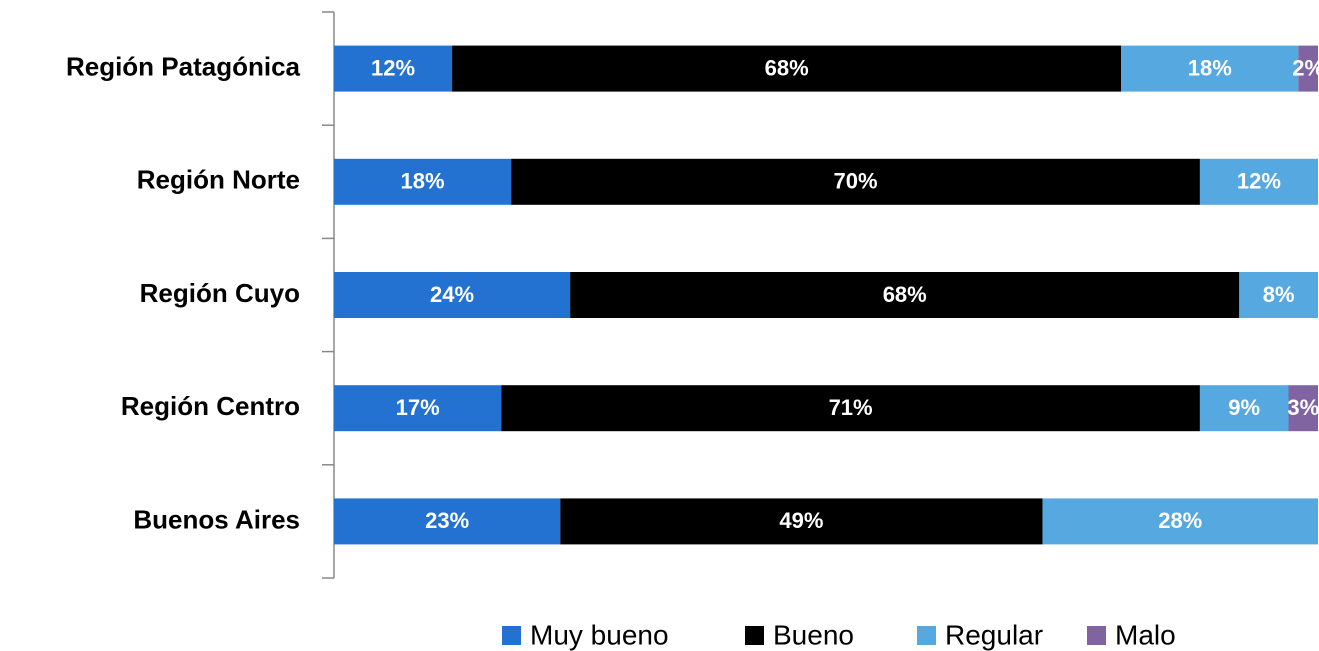 This screenshot has height=651, width=1319. I want to click on value-label: 8%, so click(1279, 294).